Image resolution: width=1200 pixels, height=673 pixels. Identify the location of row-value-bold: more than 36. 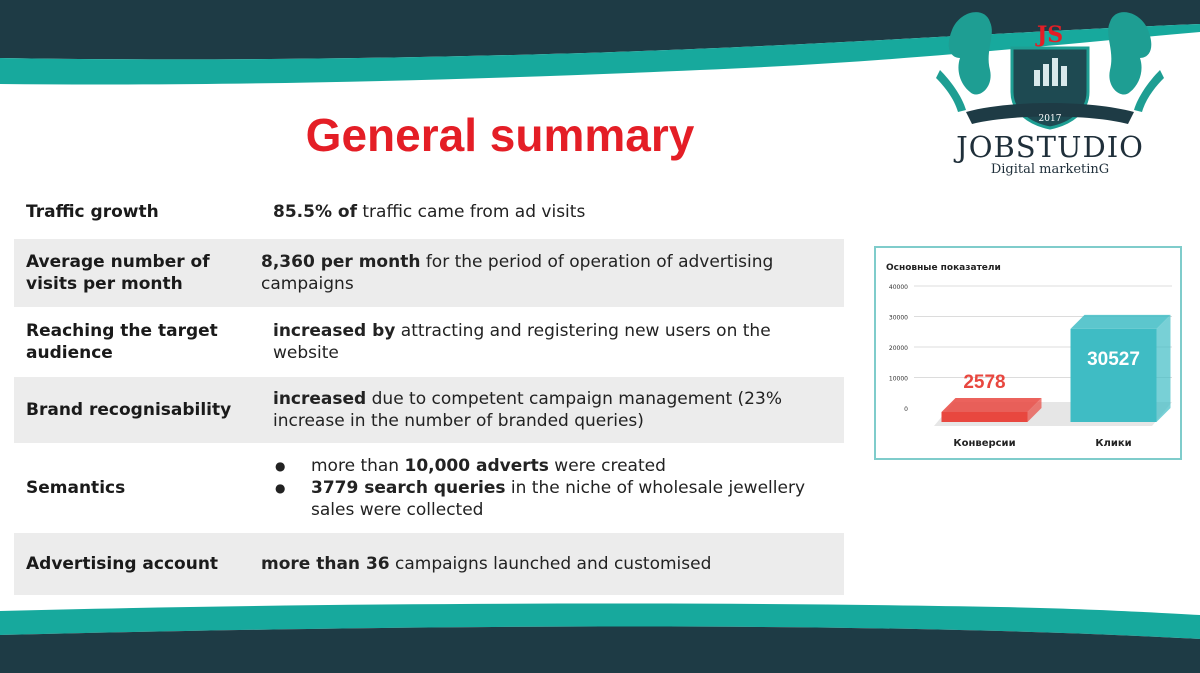
(325, 564).